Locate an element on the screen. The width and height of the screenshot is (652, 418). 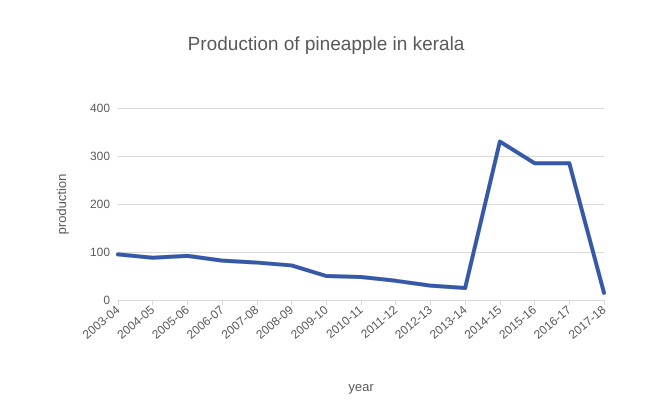
y-tick-label: 200 is located at coordinates (100, 204).